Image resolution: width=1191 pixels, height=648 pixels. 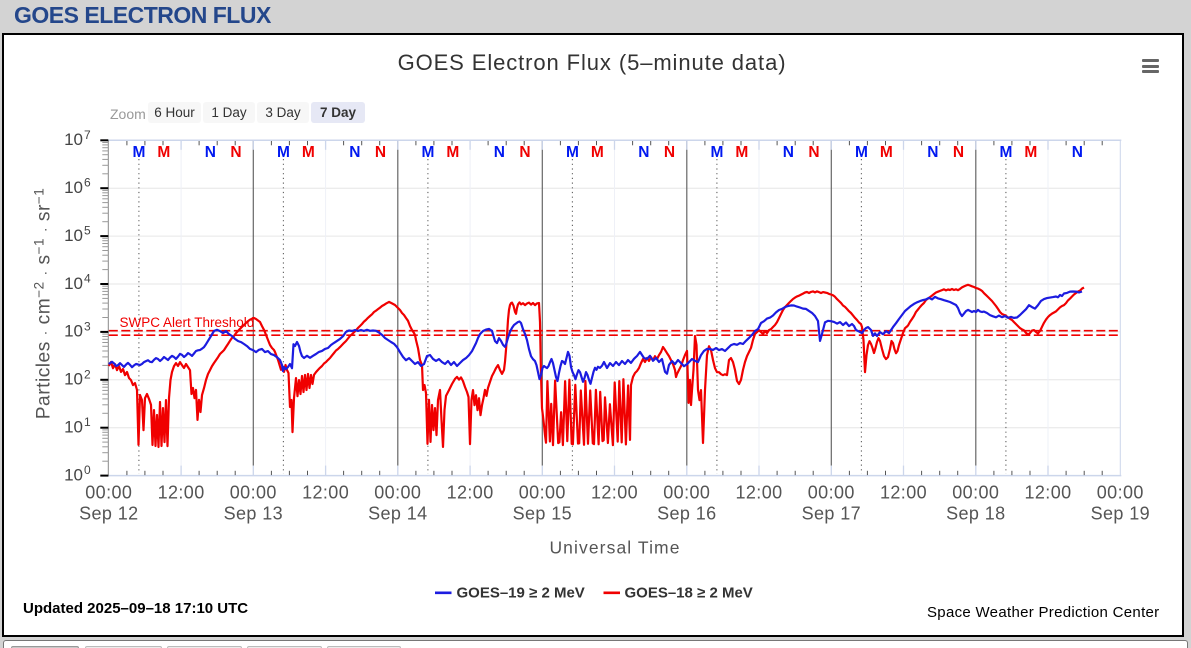 I want to click on svg-text: 5, so click(x=87, y=231).